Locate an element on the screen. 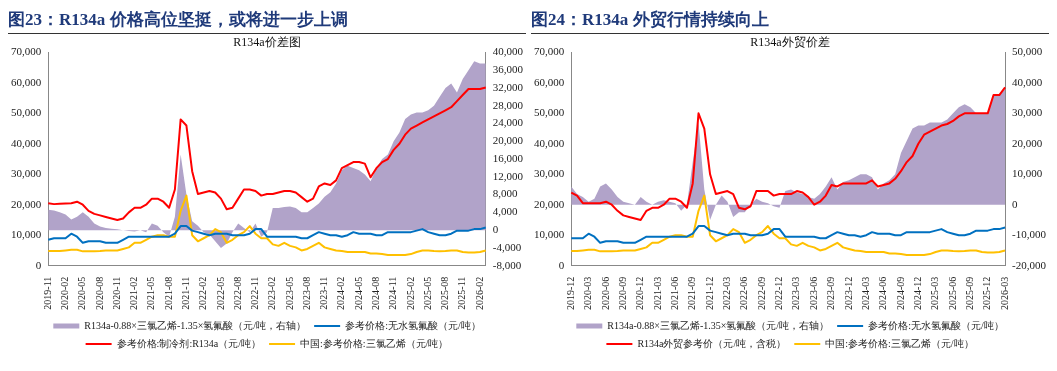 The width and height of the screenshot is (1057, 371). x-tick-label: 2021-03 is located at coordinates (657, 293).